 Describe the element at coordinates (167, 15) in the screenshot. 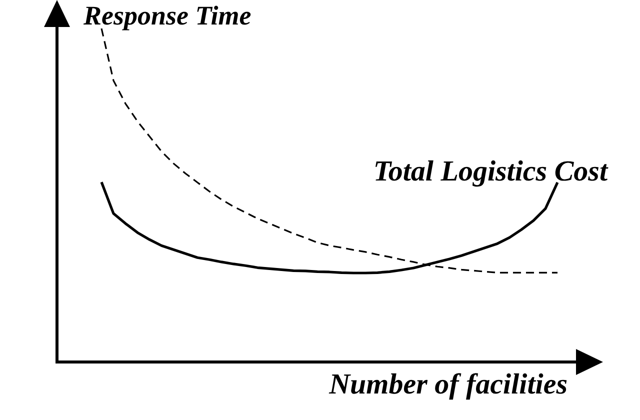

I see `y-axis-title: Response Time` at that location.